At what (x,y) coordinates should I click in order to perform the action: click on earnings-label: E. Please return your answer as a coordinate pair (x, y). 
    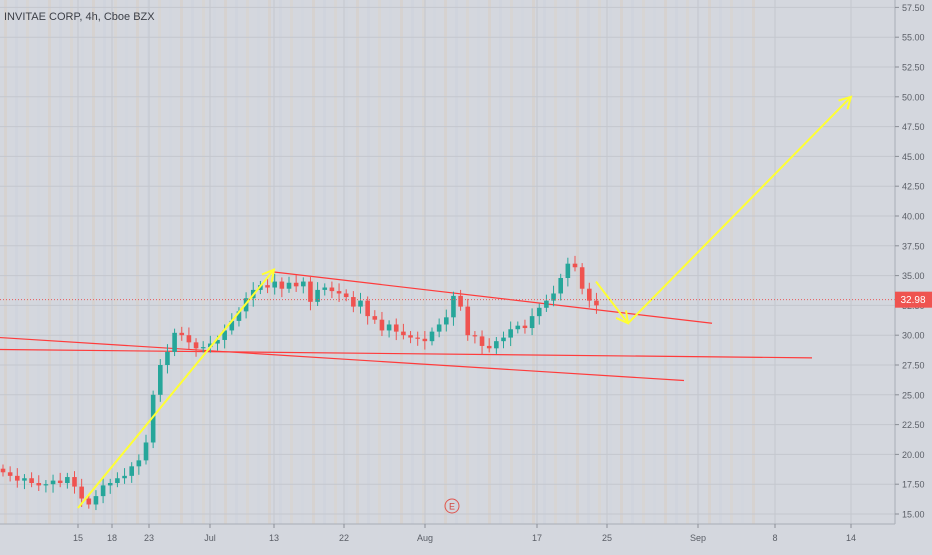
    Looking at the image, I should click on (452, 507).